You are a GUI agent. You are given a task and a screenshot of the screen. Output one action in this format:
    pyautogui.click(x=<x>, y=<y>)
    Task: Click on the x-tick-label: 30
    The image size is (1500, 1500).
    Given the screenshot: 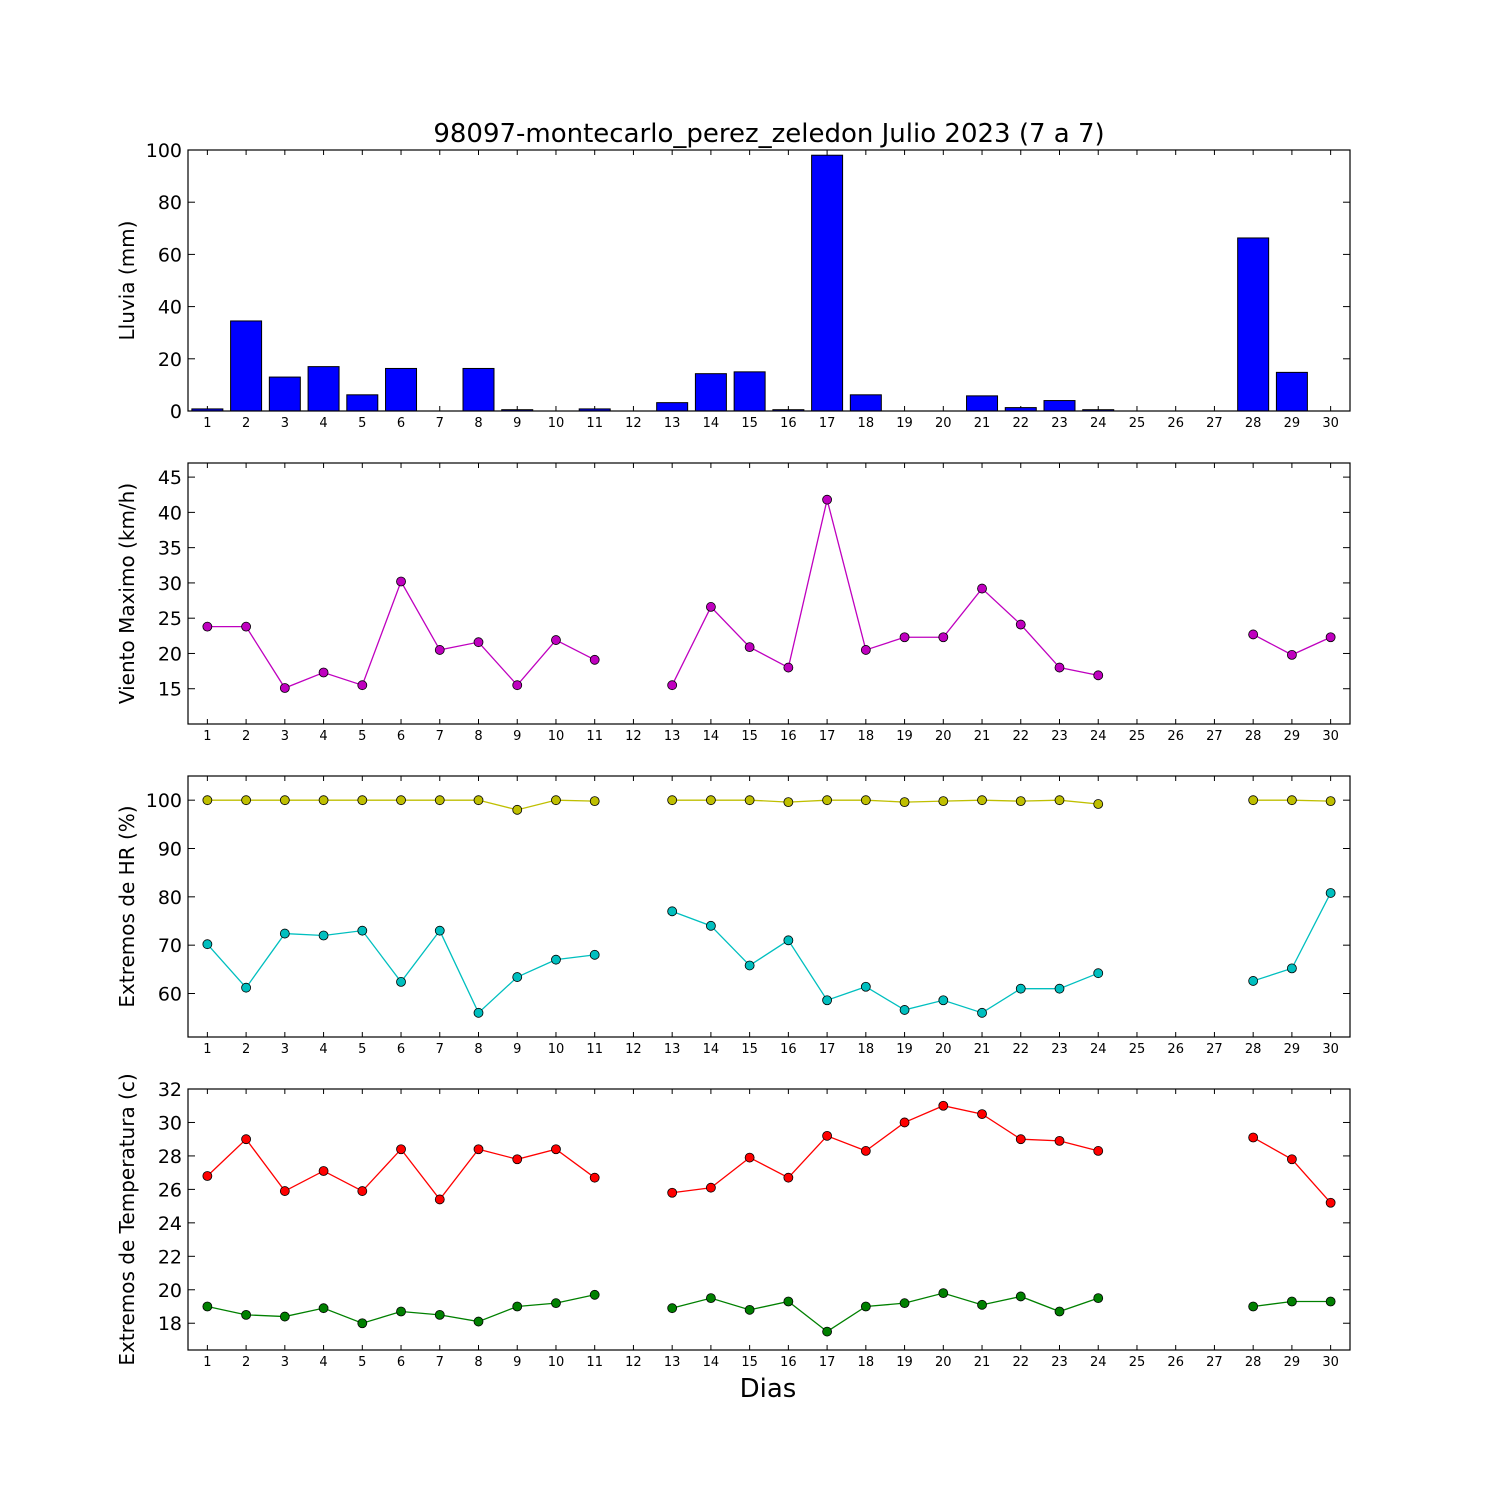 What is the action you would take?
    pyautogui.click(x=1330, y=1049)
    